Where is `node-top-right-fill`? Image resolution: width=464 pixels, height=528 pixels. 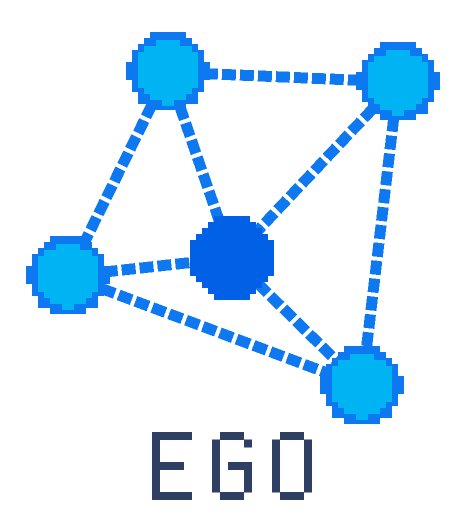
node-top-right-fill is located at coordinates (398, 83).